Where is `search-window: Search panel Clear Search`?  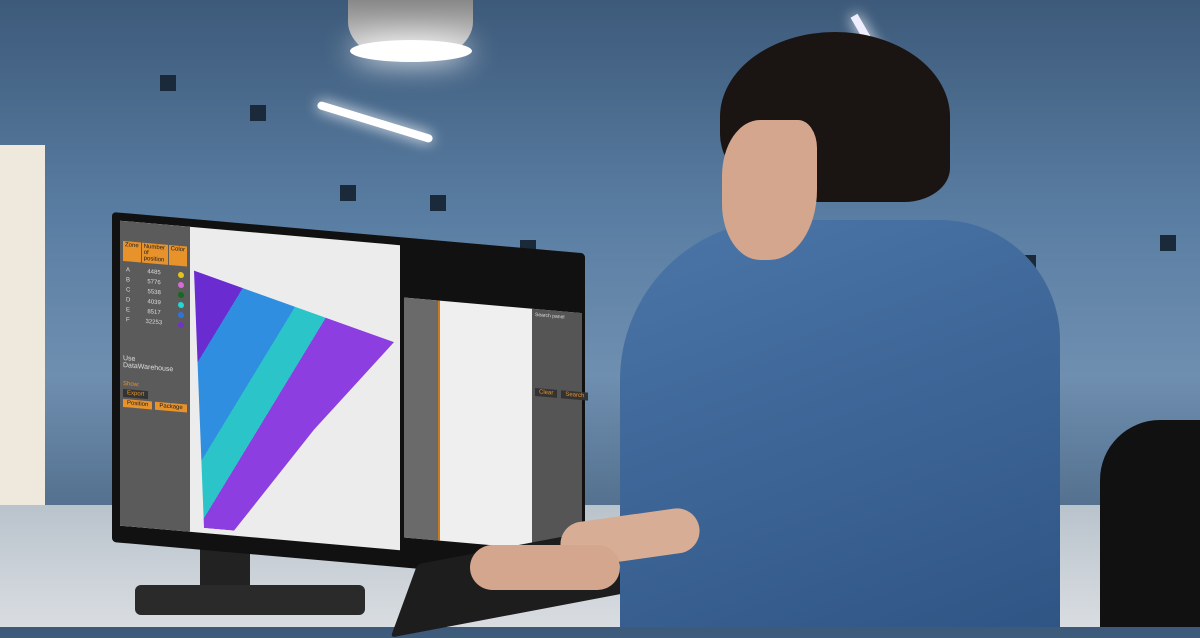 search-window: Search panel Clear Search is located at coordinates (496, 425).